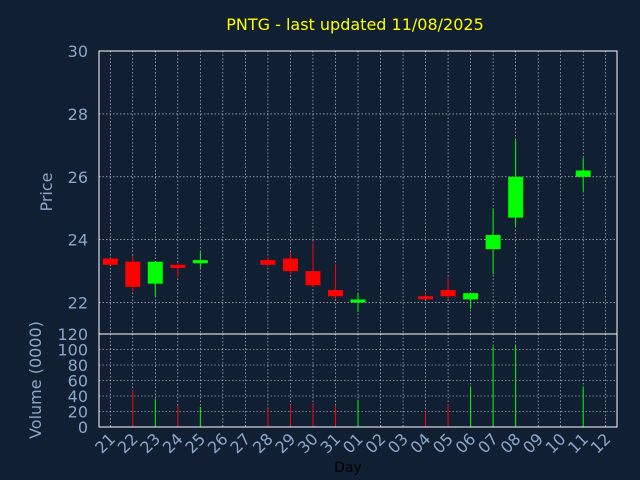 The image size is (640, 480). What do you see at coordinates (72, 350) in the screenshot?
I see `volume-tick-label: 100` at bounding box center [72, 350].